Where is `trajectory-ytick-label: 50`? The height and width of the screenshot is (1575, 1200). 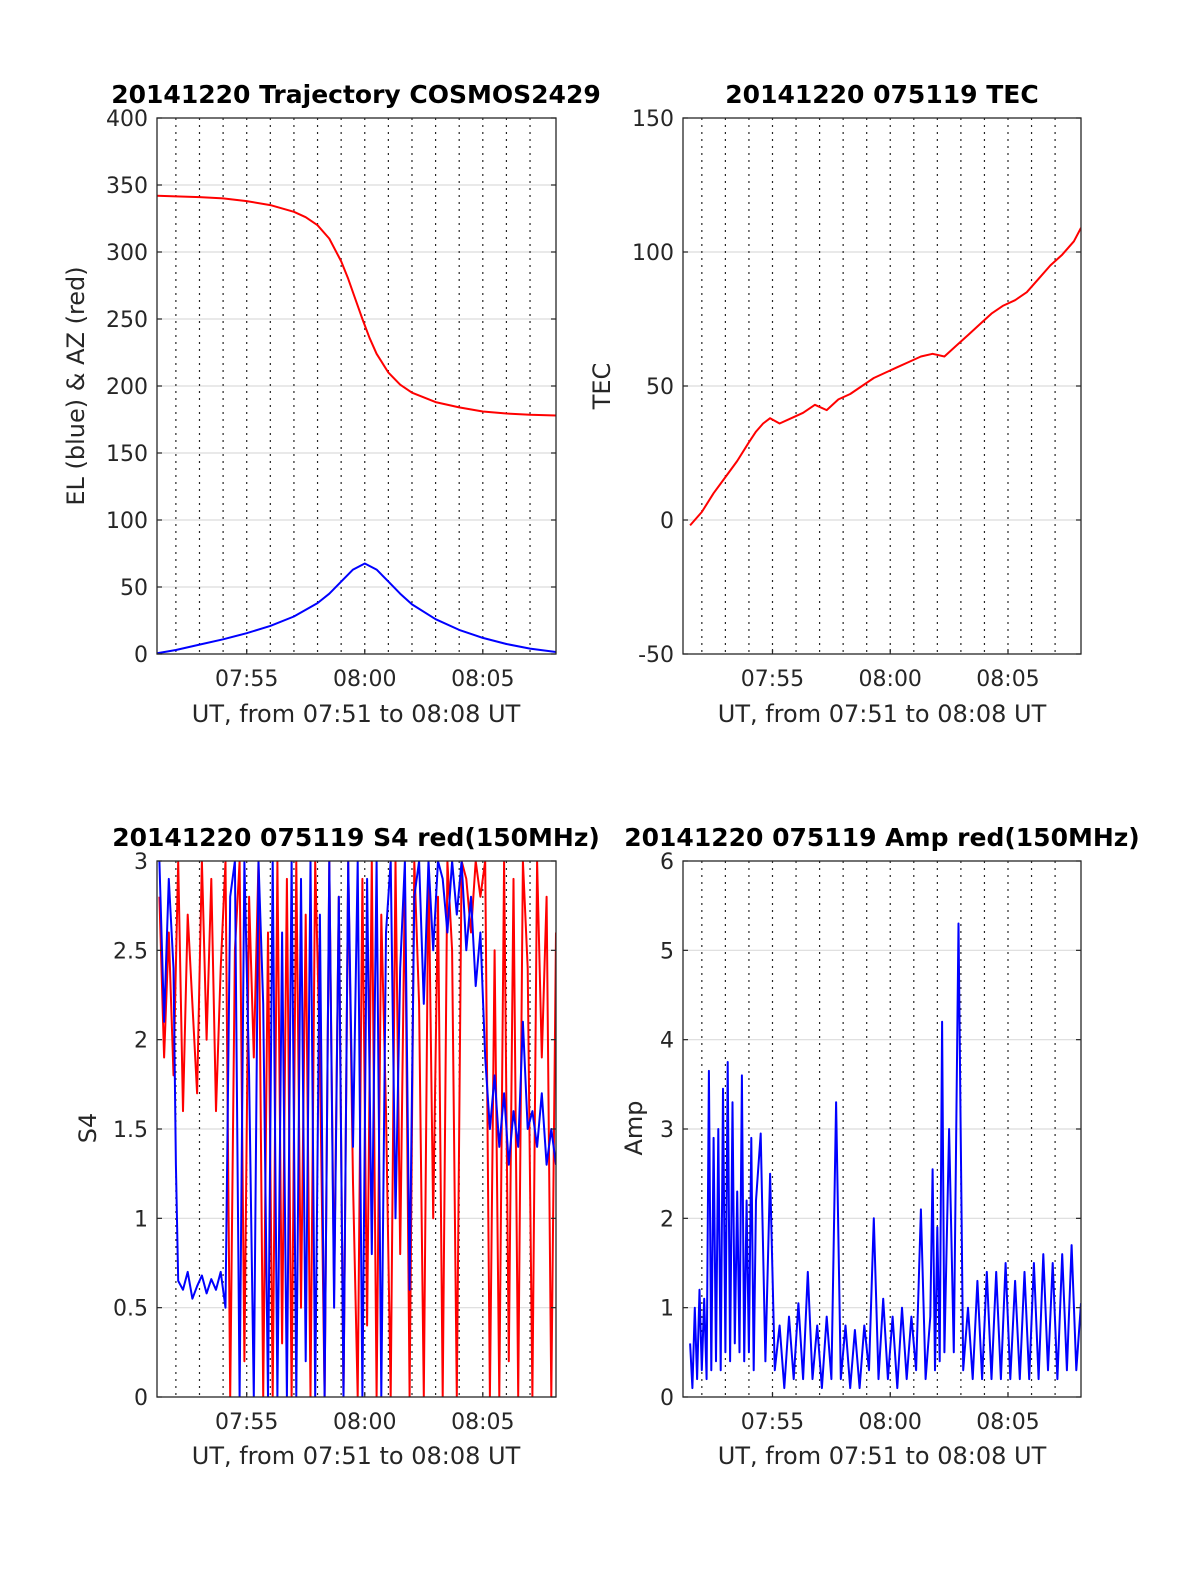 trajectory-ytick-label: 50 is located at coordinates (134, 588).